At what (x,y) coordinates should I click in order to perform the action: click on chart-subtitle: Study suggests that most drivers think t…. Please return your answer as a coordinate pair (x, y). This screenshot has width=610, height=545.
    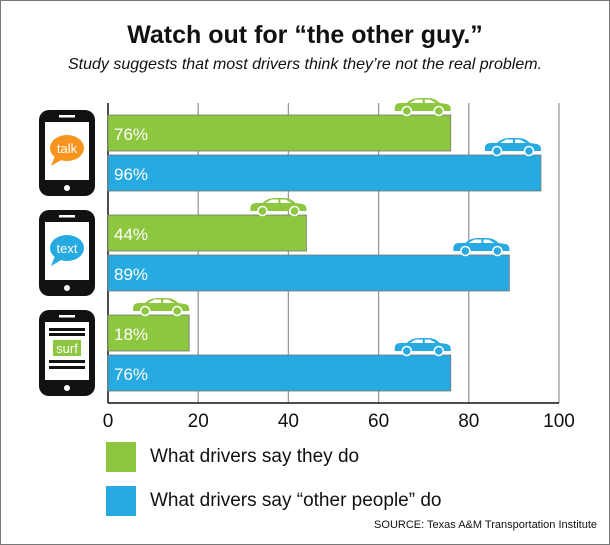
    Looking at the image, I should click on (304, 64).